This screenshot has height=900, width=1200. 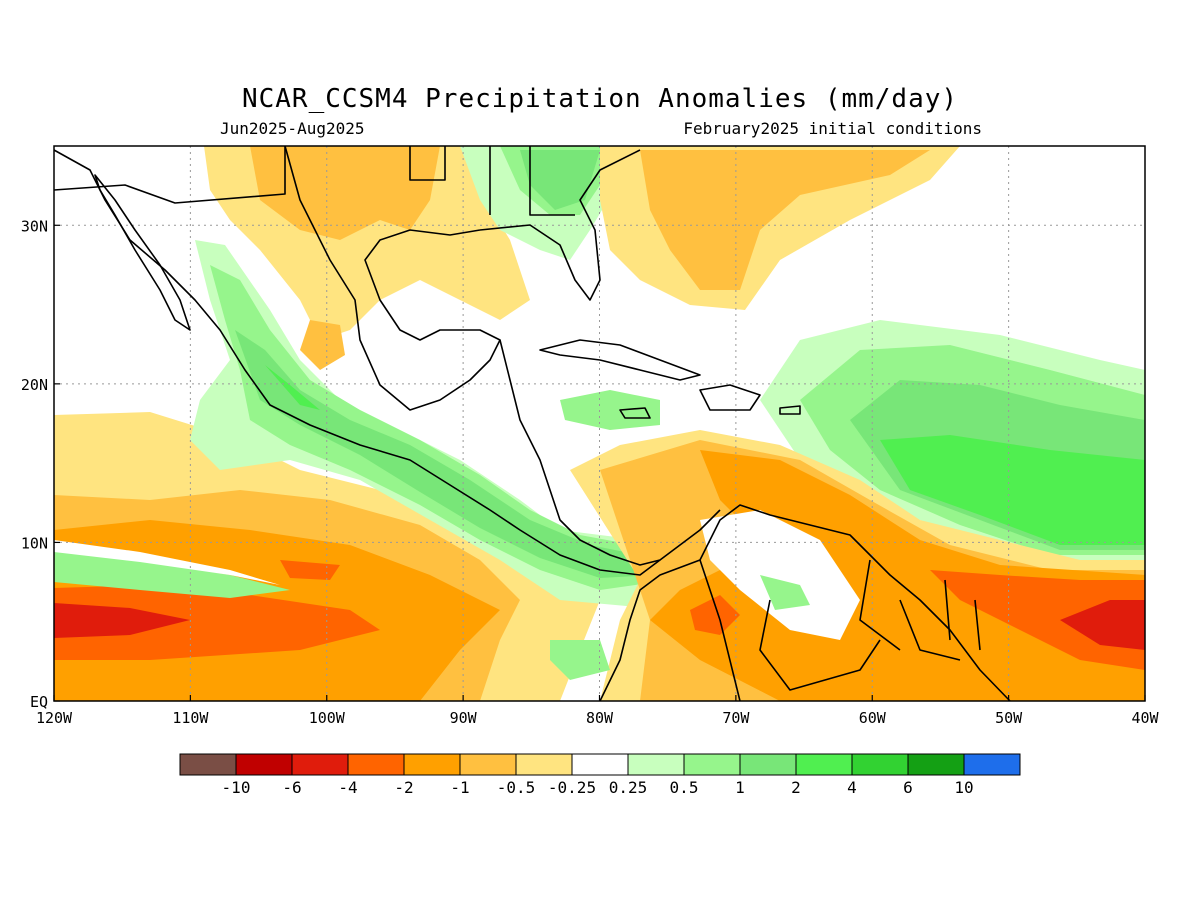 I want to click on x-tick-label: 60W, so click(x=873, y=718).